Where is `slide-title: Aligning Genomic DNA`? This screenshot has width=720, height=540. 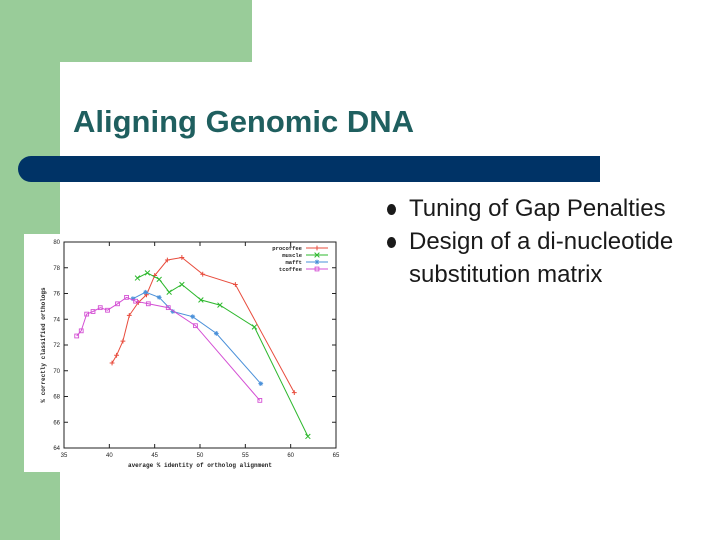 slide-title: Aligning Genomic DNA is located at coordinates (243, 121).